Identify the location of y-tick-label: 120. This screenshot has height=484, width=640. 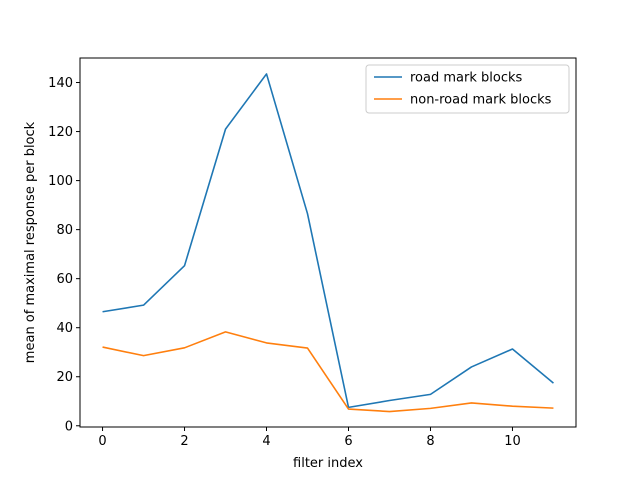
(60, 132).